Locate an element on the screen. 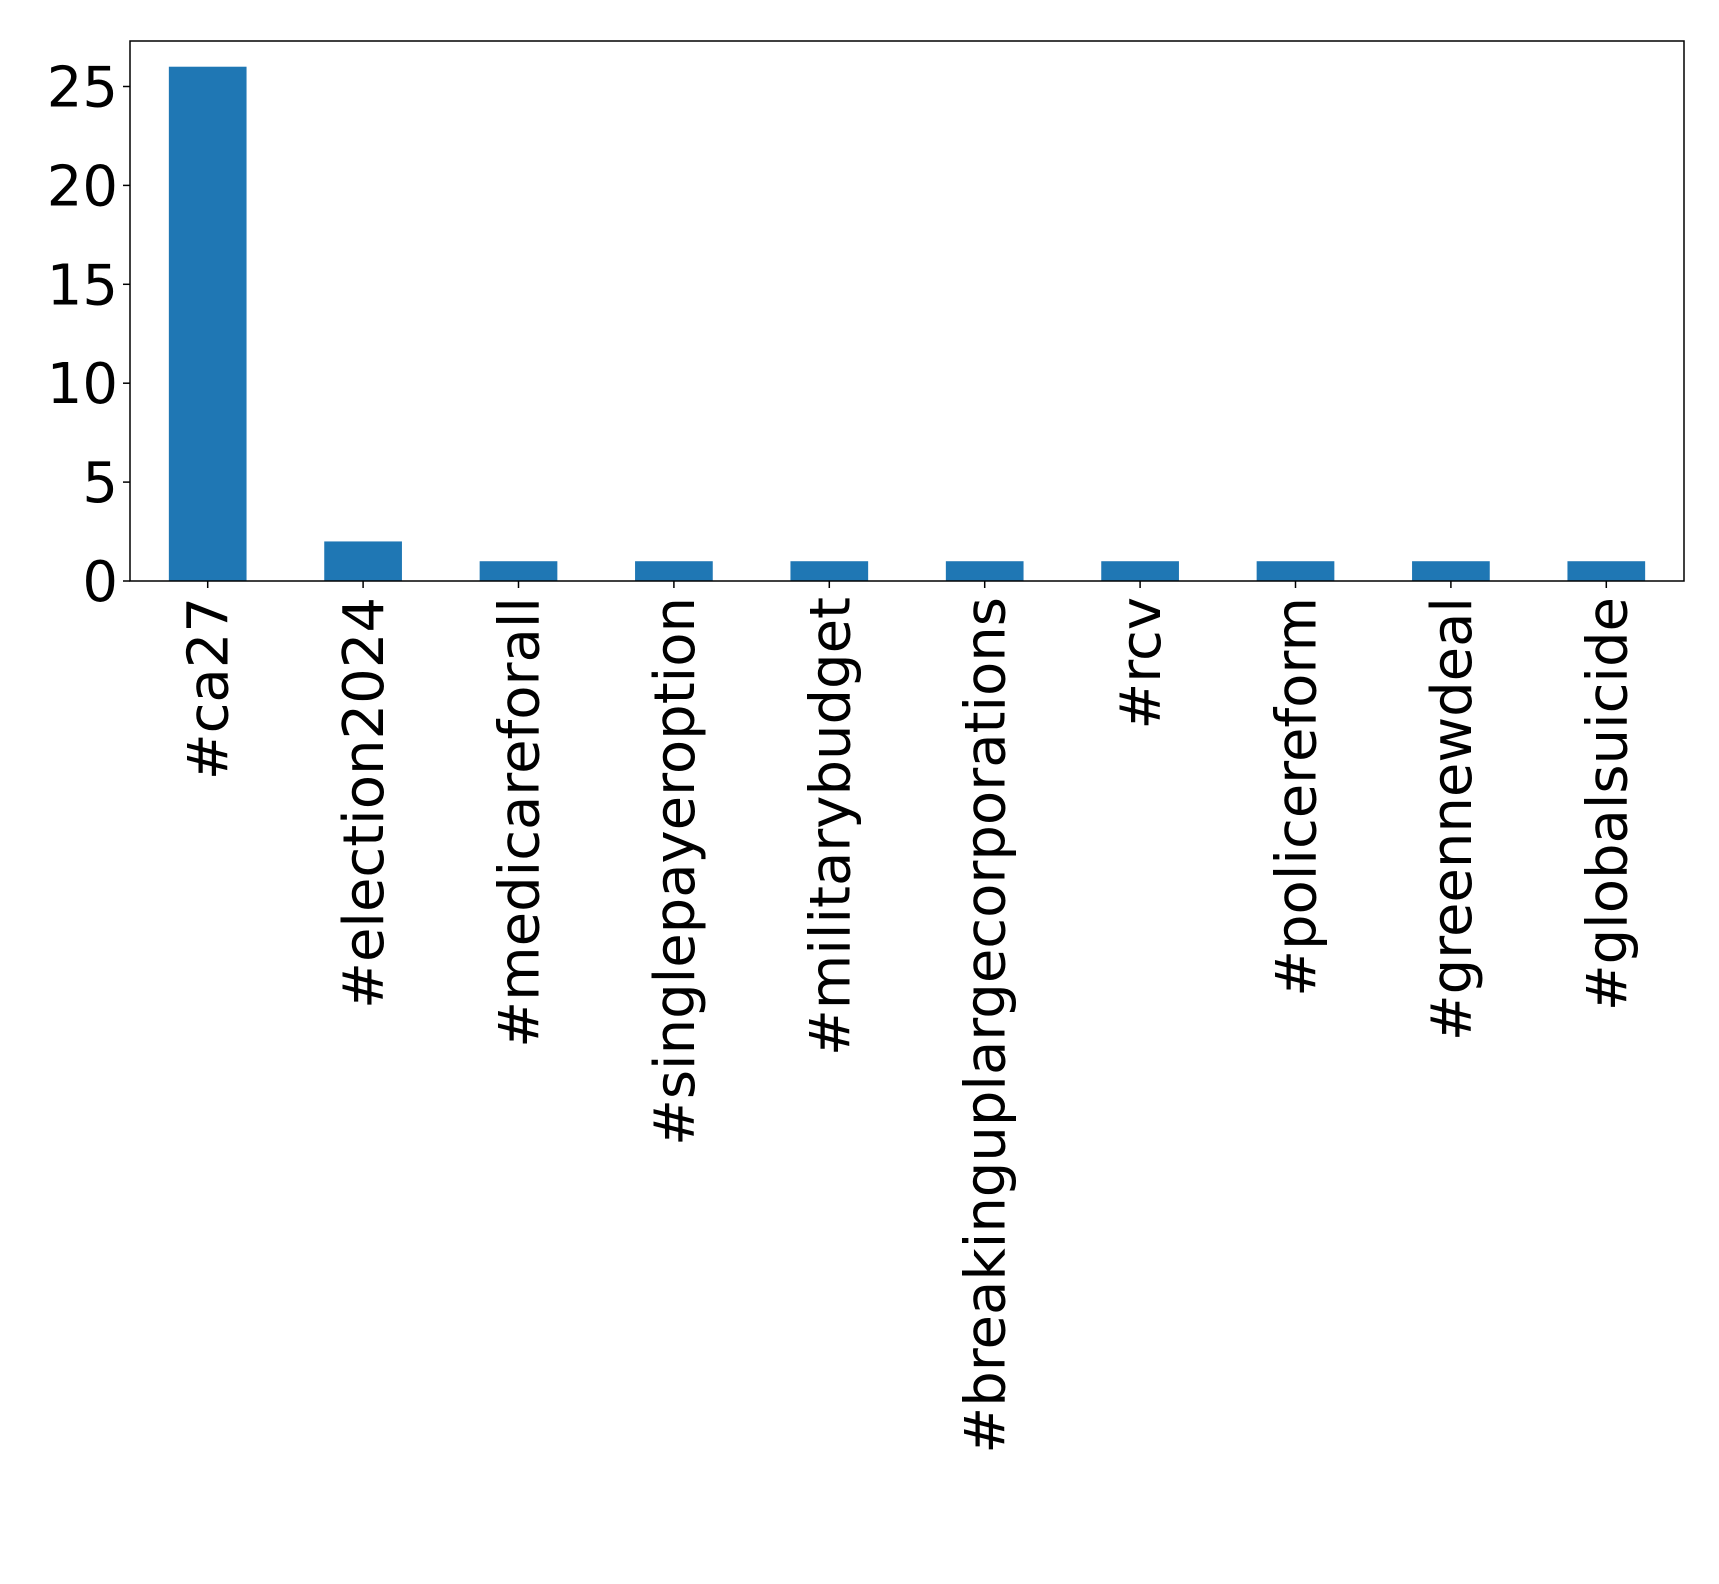 The width and height of the screenshot is (1719, 1584). y-tick-label: 20 is located at coordinates (82, 186).